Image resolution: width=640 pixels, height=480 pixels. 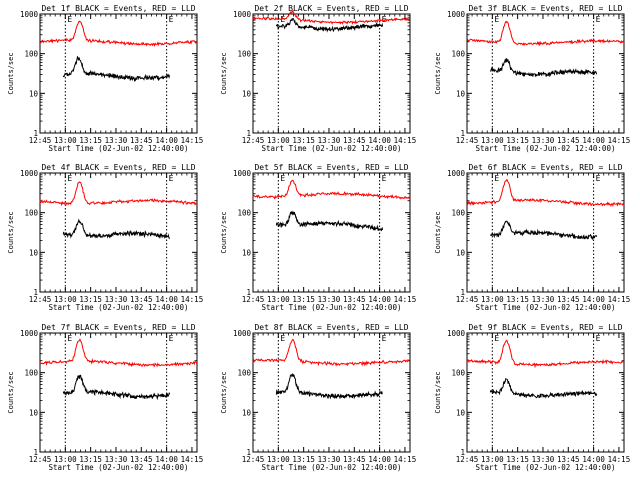 What do you see at coordinates (545, 327) in the screenshot?
I see `panel-title: Det 9f BLACK = Events, RED = LLD` at bounding box center [545, 327].